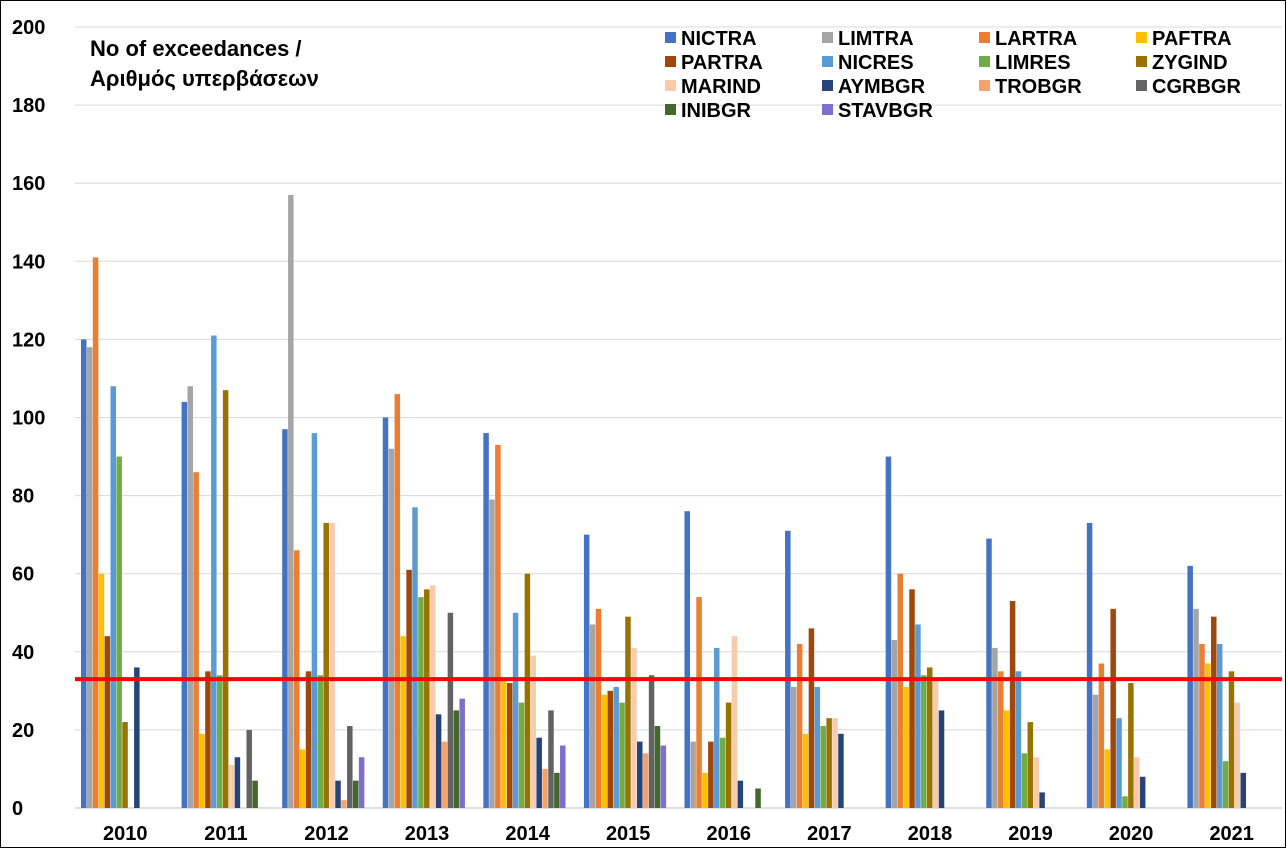 The width and height of the screenshot is (1286, 848). I want to click on bar-nictra-2014, so click(486, 620).